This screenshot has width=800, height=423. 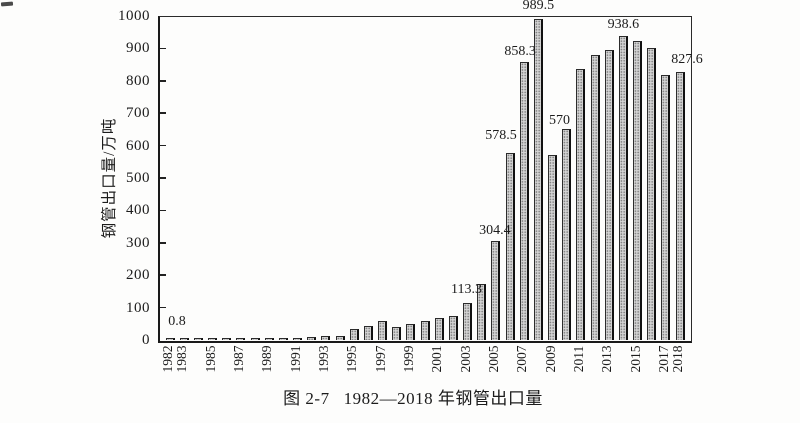 I want to click on bar-1982, so click(x=170, y=338).